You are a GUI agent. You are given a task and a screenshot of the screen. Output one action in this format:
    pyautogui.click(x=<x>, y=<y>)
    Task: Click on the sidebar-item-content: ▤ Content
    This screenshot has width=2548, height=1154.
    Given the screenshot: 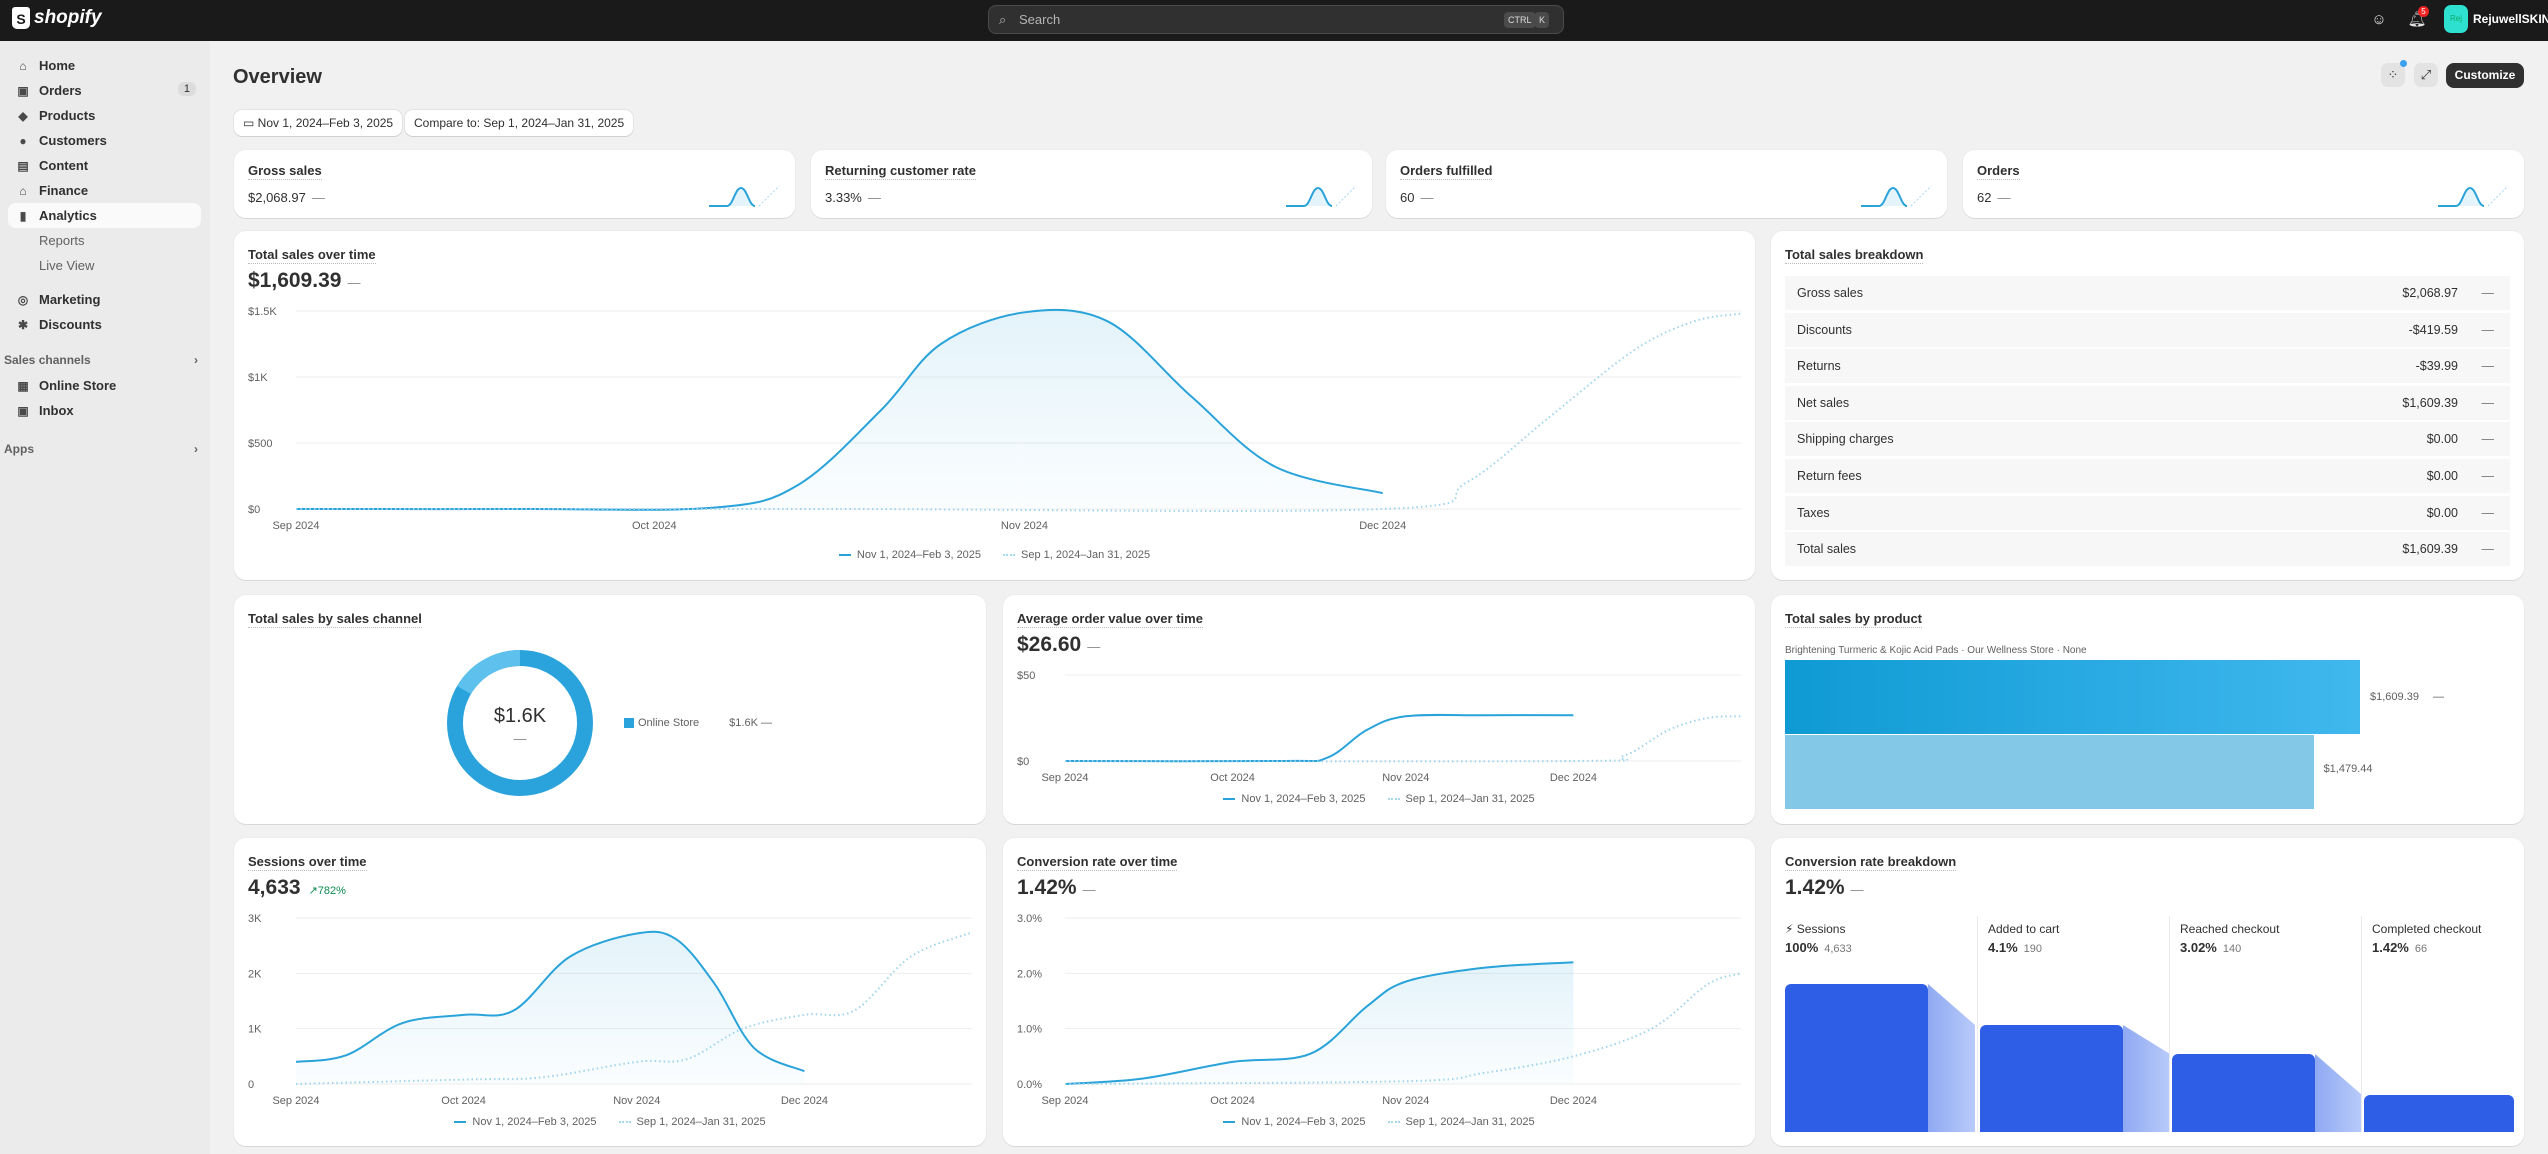 What is the action you would take?
    pyautogui.click(x=104, y=165)
    